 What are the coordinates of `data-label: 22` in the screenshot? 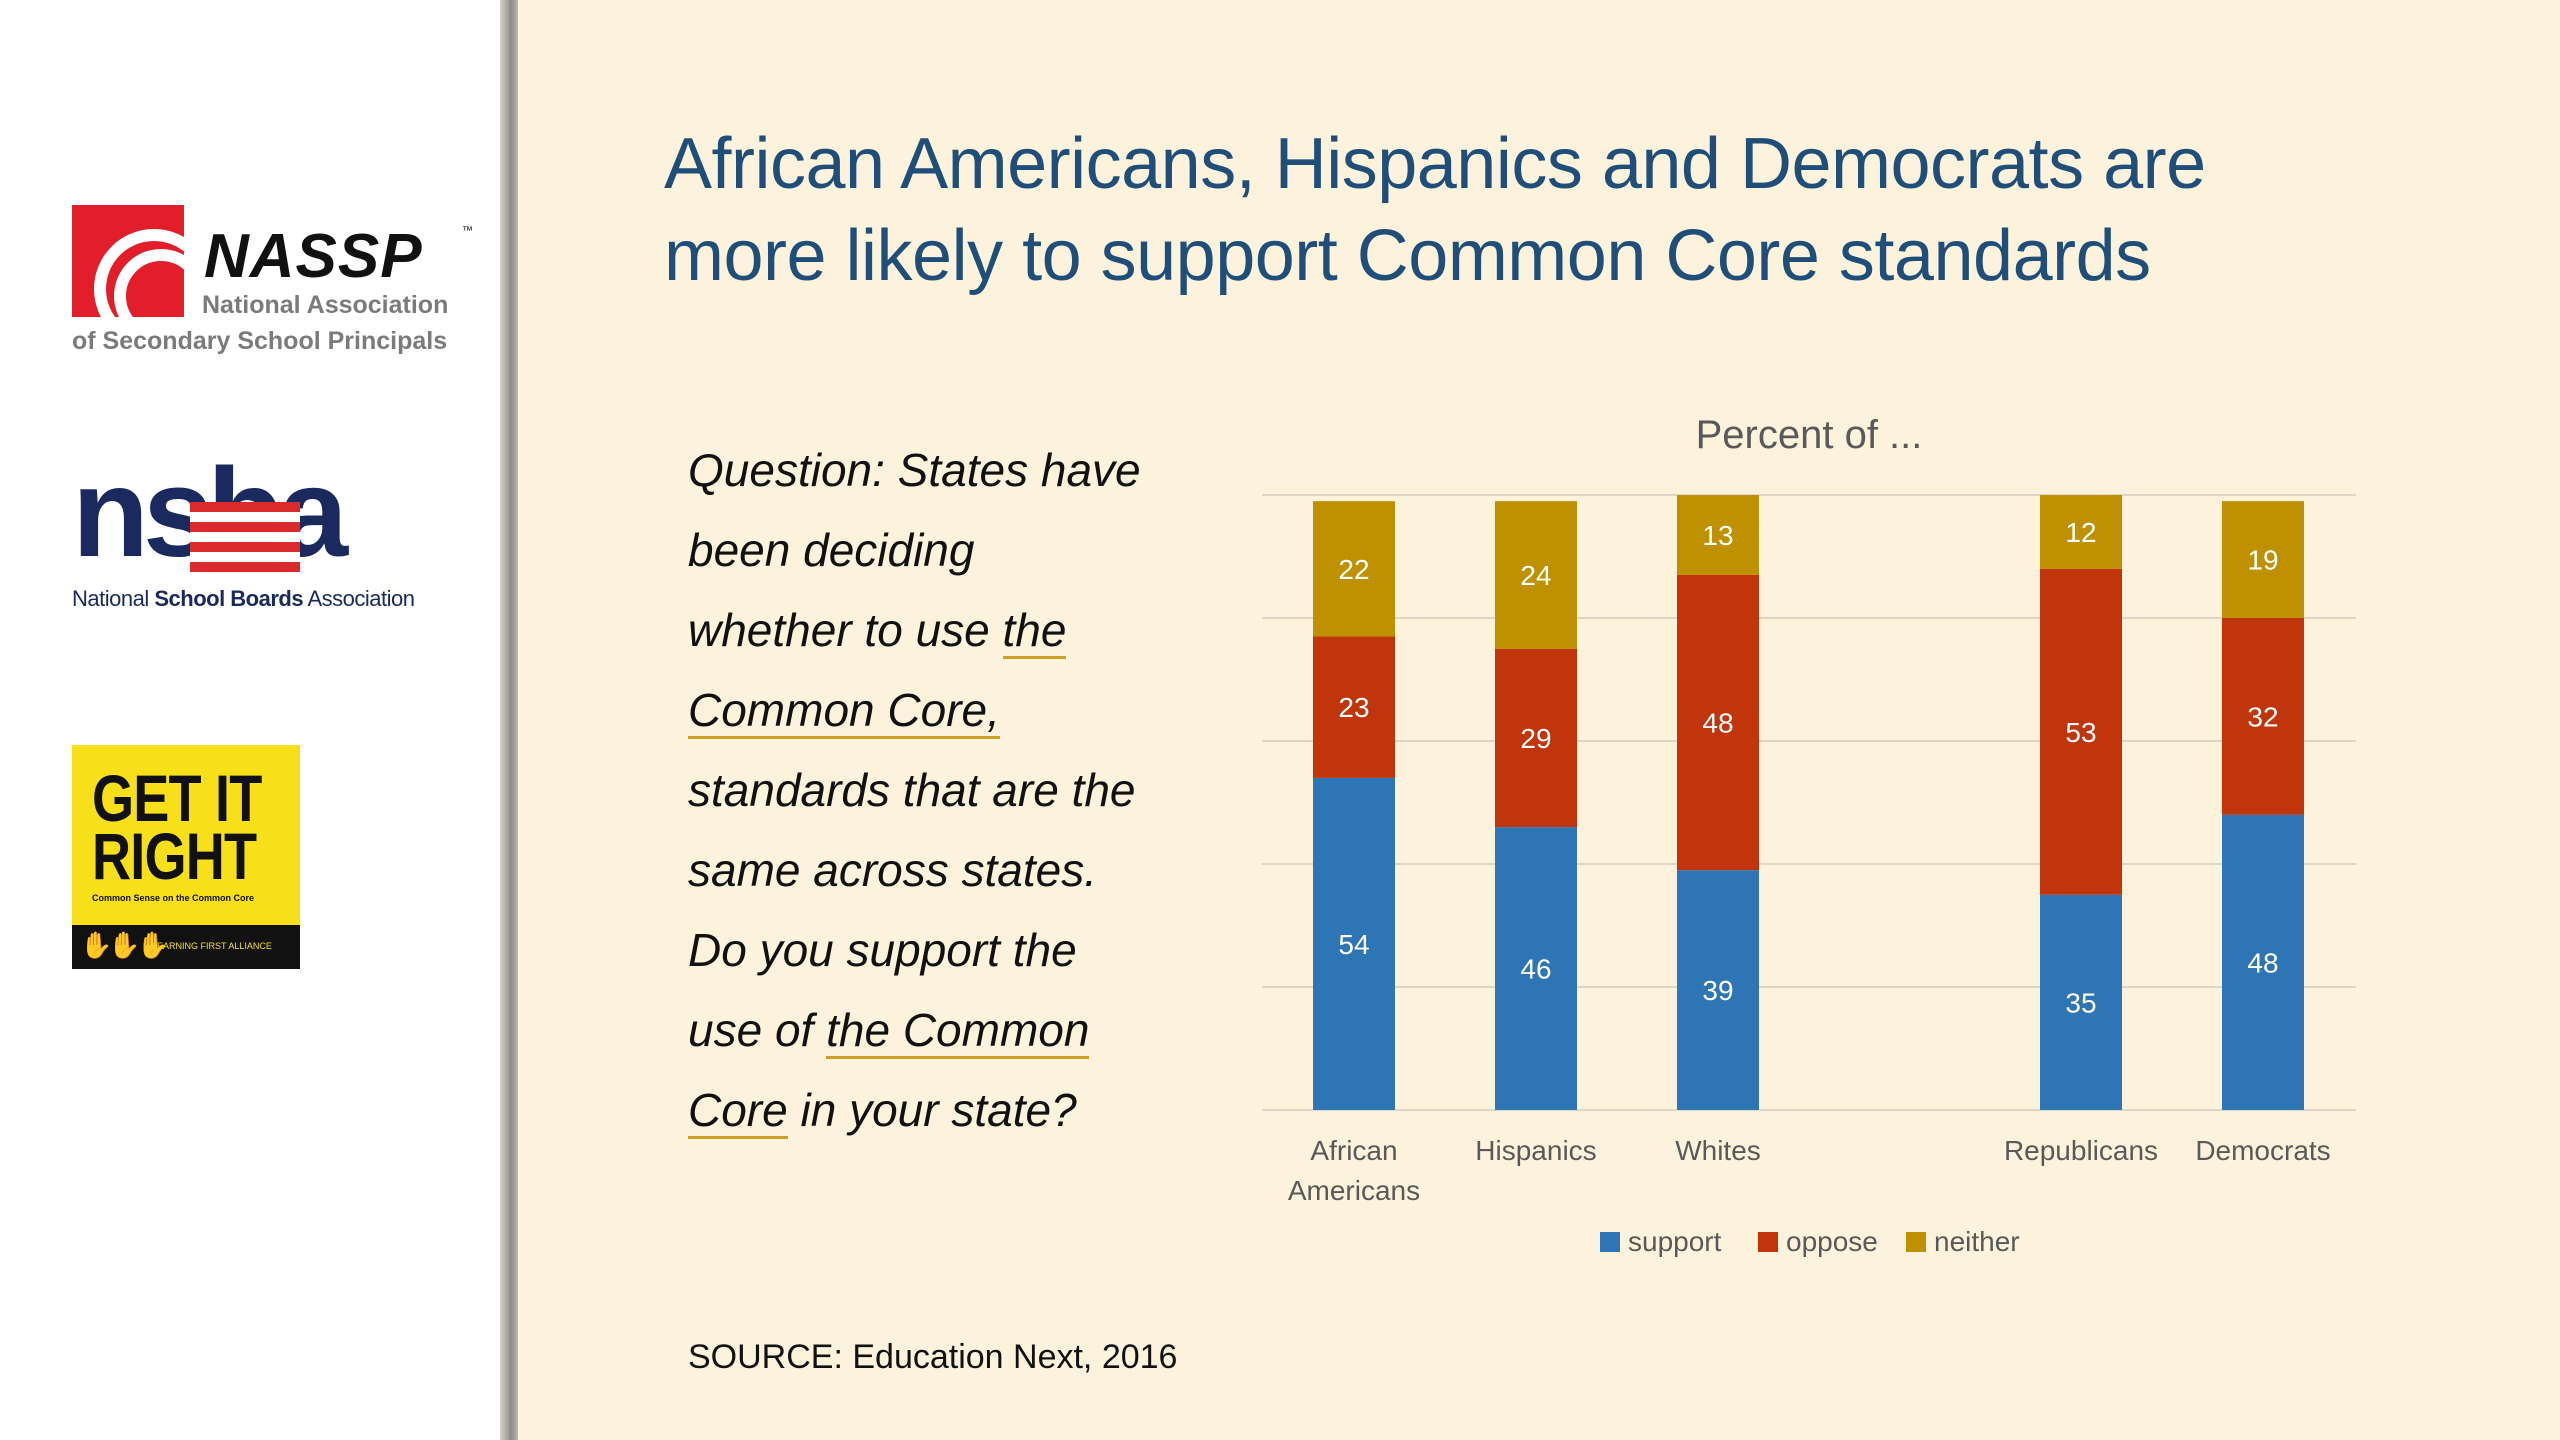 It's located at (1353, 569).